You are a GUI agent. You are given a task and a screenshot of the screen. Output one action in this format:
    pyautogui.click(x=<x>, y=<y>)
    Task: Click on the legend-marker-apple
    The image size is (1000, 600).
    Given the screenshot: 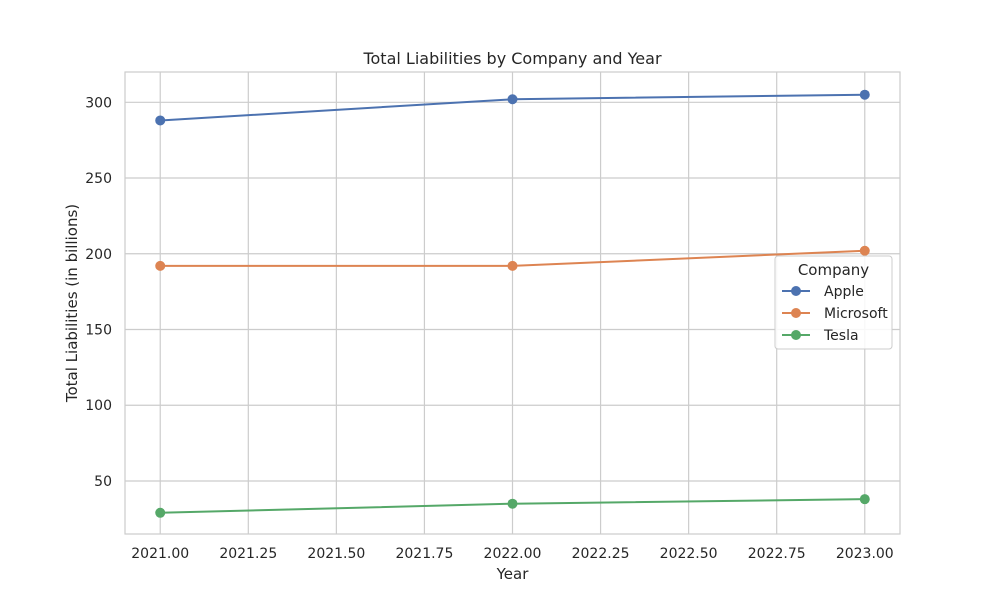 What is the action you would take?
    pyautogui.click(x=796, y=291)
    